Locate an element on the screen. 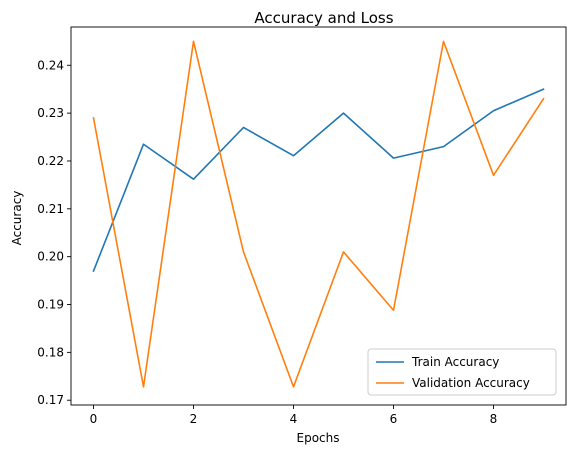  y-tick-label: 0.17 is located at coordinates (50, 400).